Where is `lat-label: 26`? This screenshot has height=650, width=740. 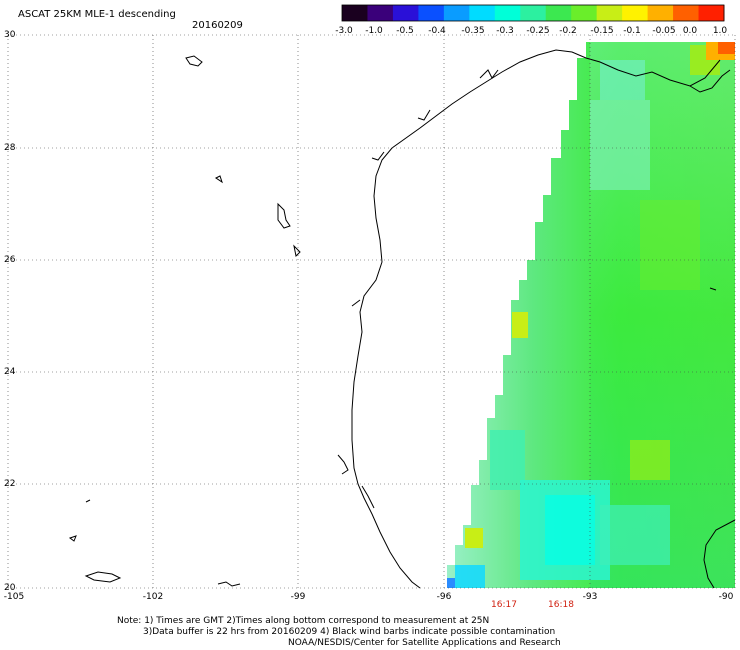
lat-label: 26 is located at coordinates (10, 260).